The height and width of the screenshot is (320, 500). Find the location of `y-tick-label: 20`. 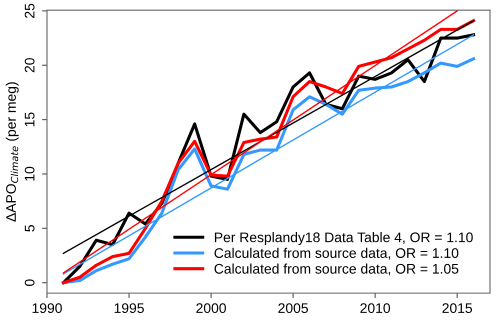

y-tick-label: 20 is located at coordinates (29, 65).